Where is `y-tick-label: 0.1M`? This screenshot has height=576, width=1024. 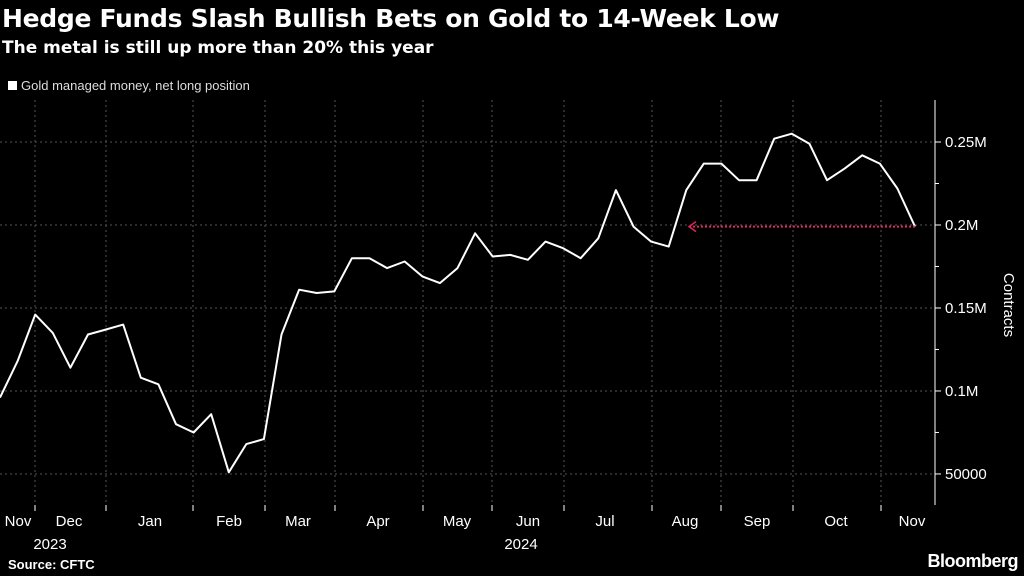
y-tick-label: 0.1M is located at coordinates (961, 391).